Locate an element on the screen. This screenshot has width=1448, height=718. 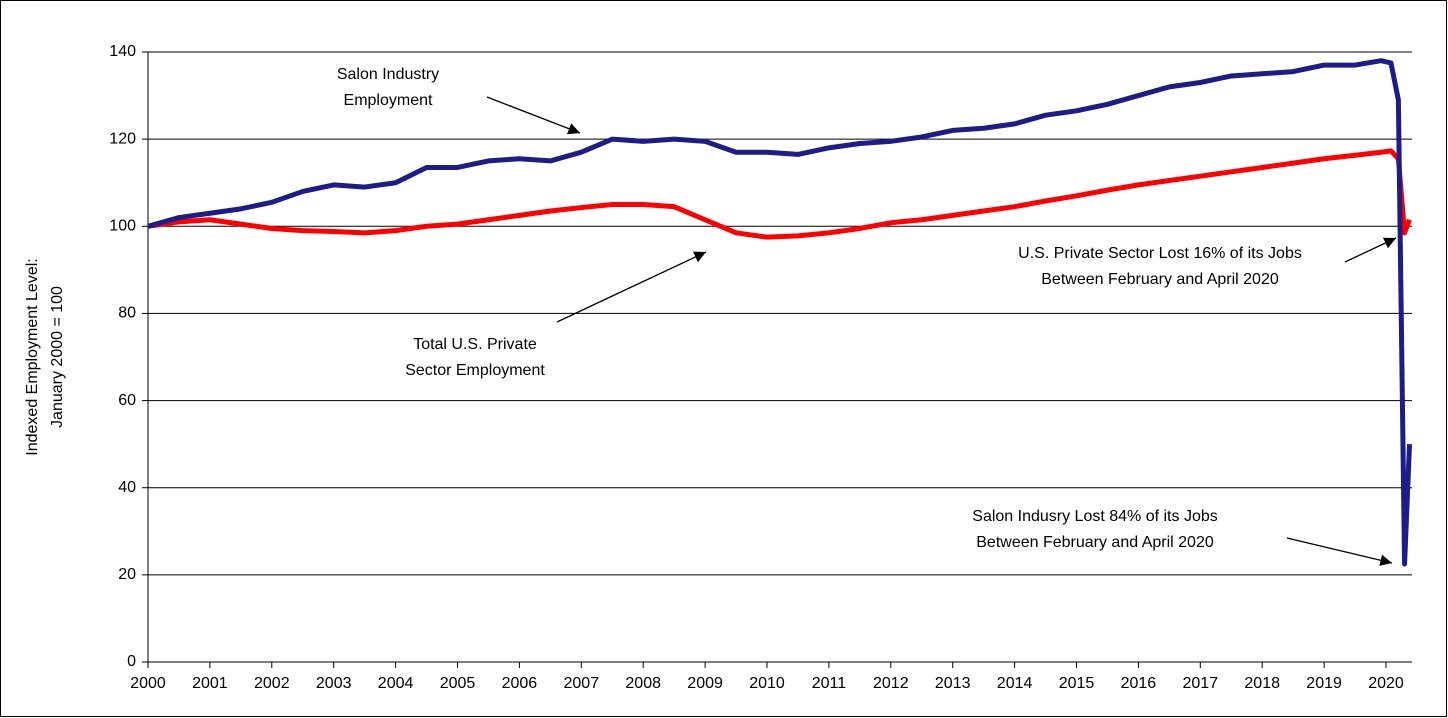
annotation: Total U.S. Private is located at coordinates (475, 344).